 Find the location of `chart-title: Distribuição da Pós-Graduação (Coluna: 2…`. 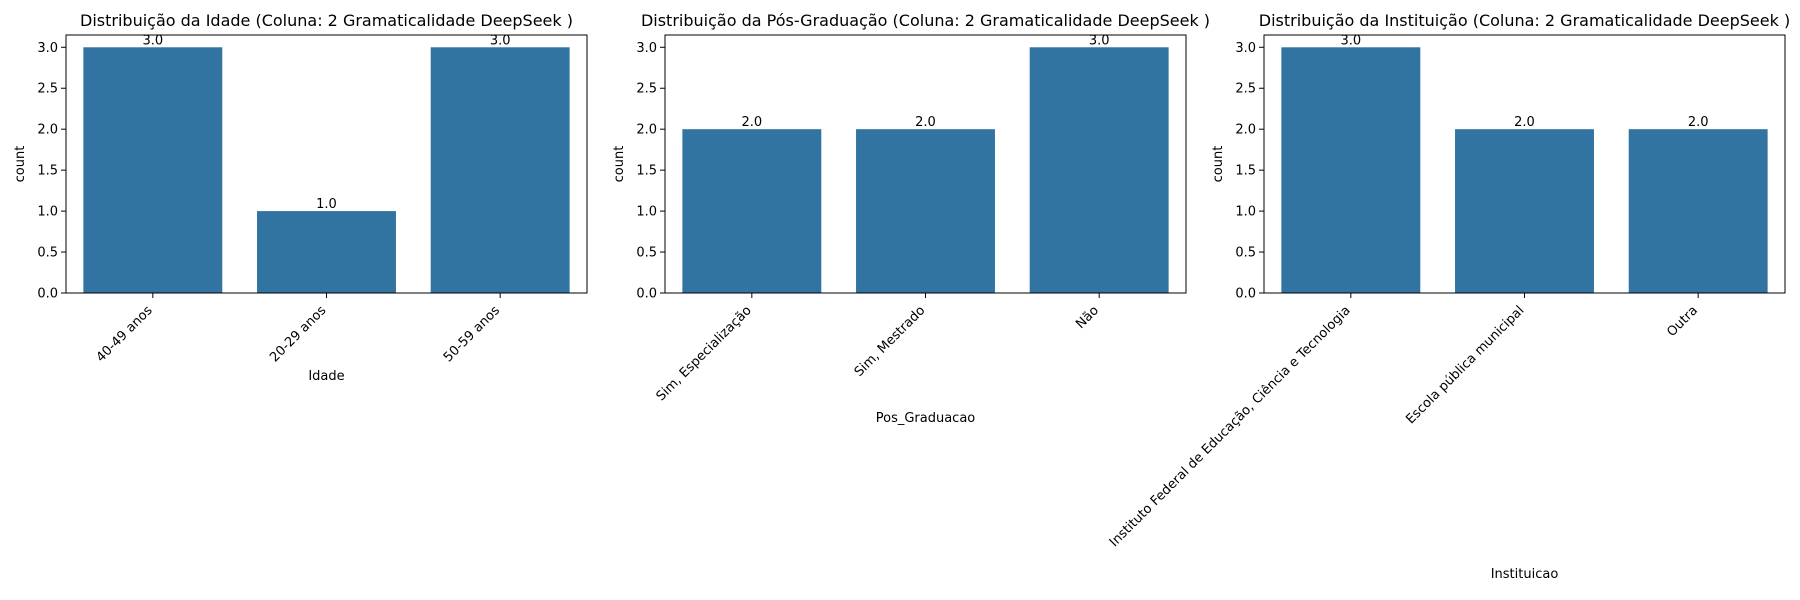

chart-title: Distribuição da Pós-Graduação (Coluna: 2… is located at coordinates (925, 20).